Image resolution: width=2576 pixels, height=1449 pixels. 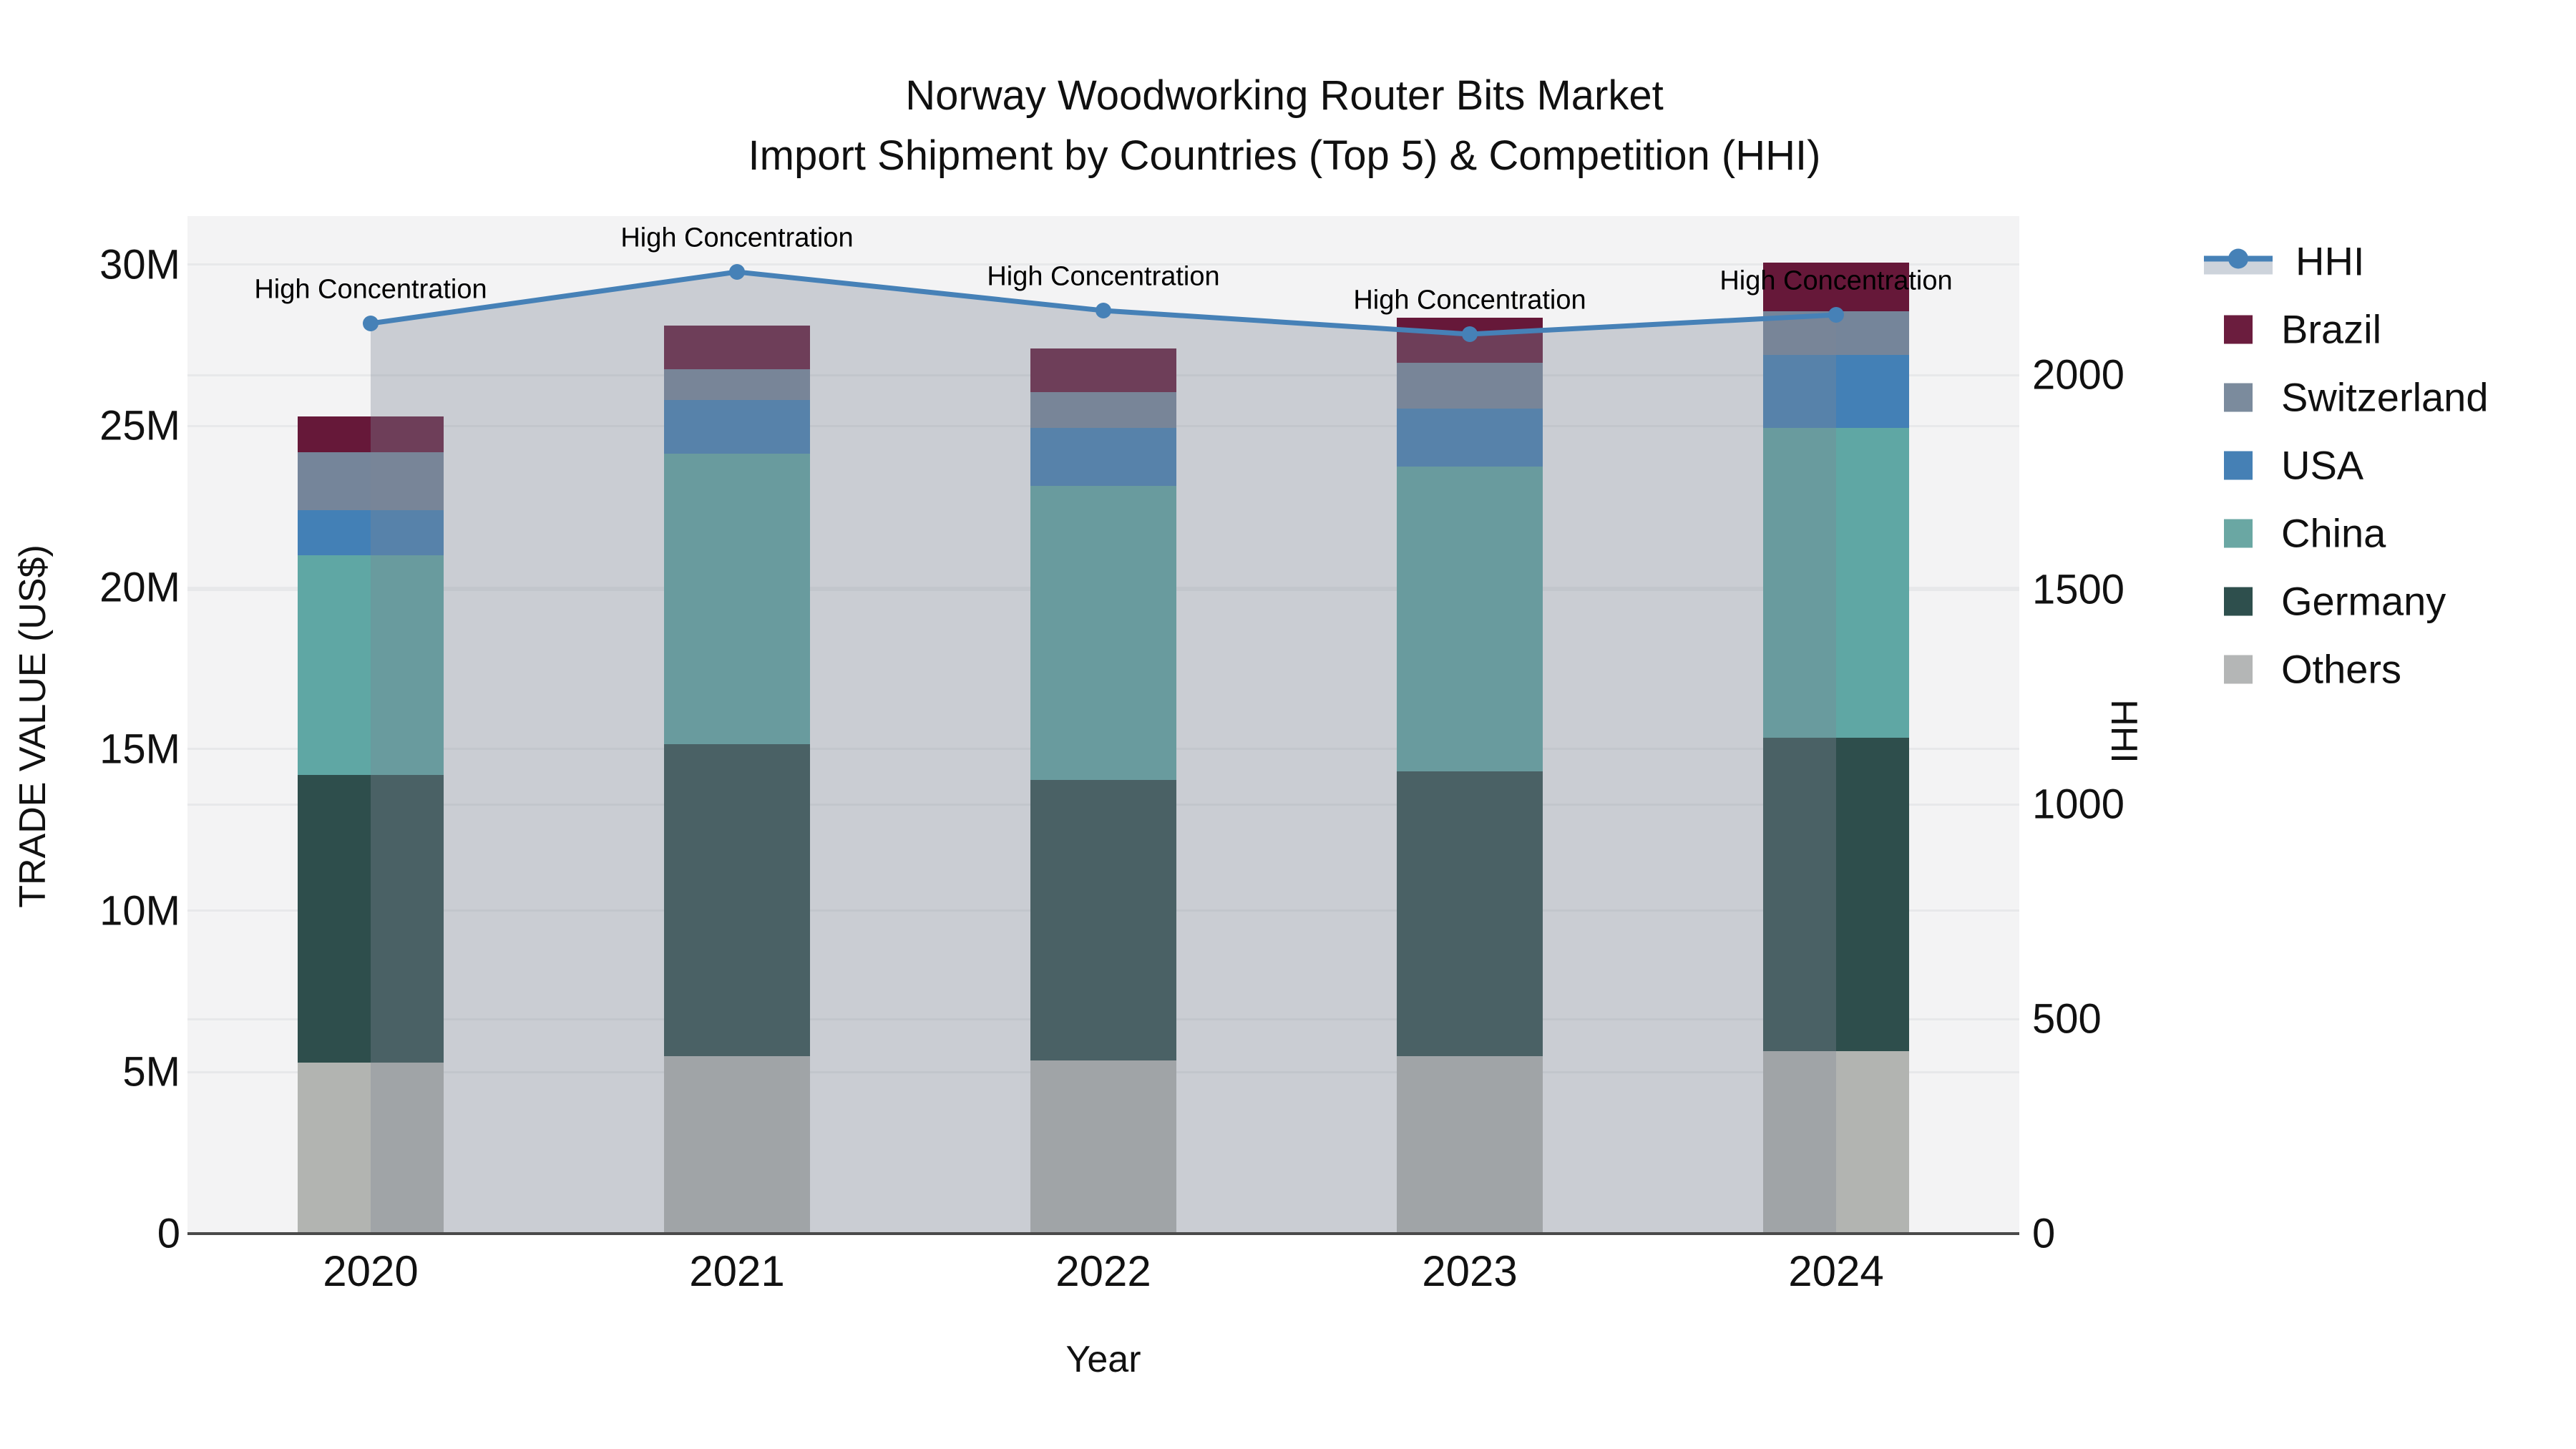 What do you see at coordinates (371, 434) in the screenshot?
I see `bar-segment-brazil-2020` at bounding box center [371, 434].